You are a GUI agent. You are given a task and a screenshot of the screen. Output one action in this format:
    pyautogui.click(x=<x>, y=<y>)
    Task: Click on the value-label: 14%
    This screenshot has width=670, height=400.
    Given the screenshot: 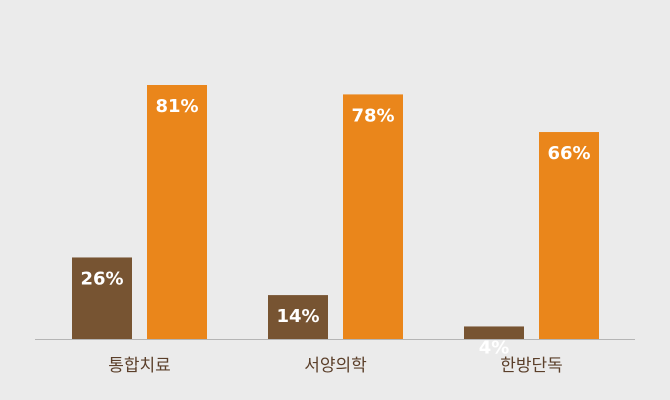 What is the action you would take?
    pyautogui.click(x=297, y=316)
    